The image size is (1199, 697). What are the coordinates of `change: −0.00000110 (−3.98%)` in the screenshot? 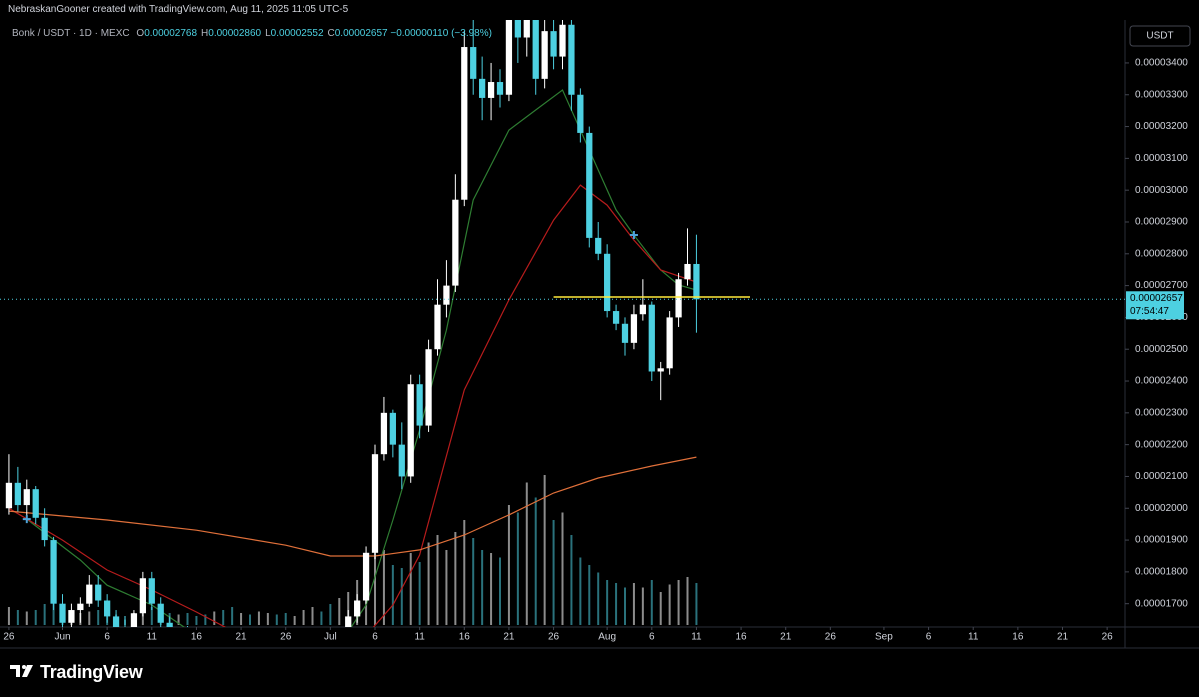 It's located at (441, 33).